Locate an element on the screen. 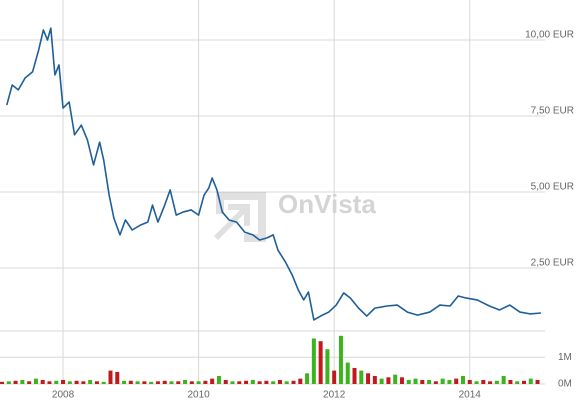 The height and width of the screenshot is (415, 577). watermark-logo is located at coordinates (240, 217).